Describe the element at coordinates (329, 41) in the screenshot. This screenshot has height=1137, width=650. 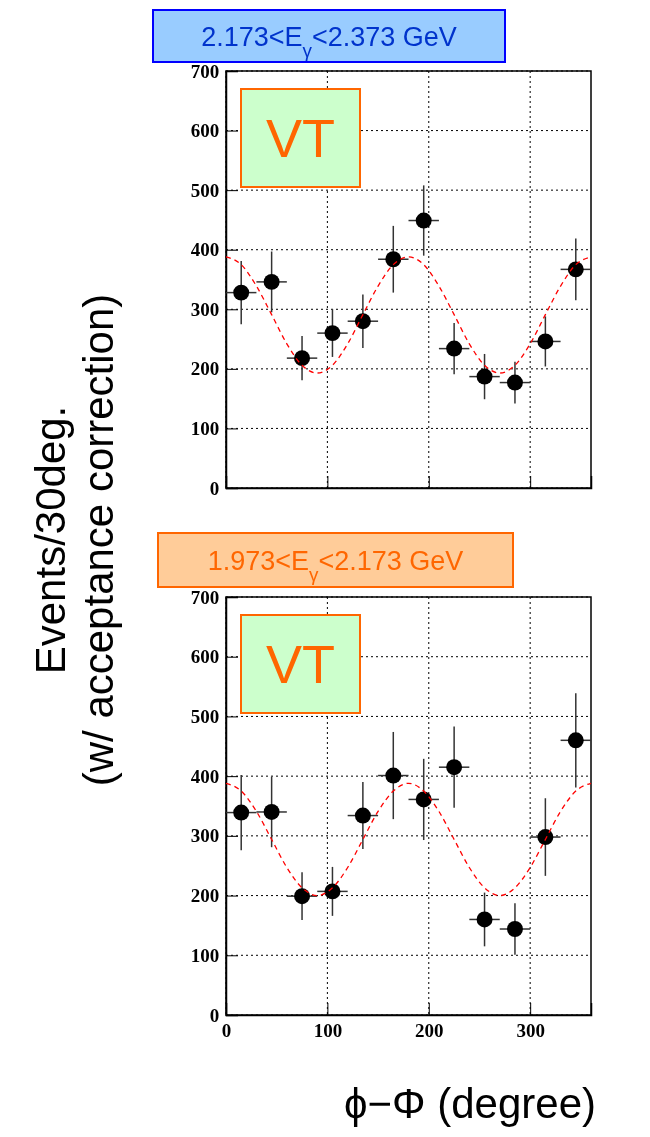
I see `chart-title: 2.173<E$_{γ}$<2.373 GeV` at that location.